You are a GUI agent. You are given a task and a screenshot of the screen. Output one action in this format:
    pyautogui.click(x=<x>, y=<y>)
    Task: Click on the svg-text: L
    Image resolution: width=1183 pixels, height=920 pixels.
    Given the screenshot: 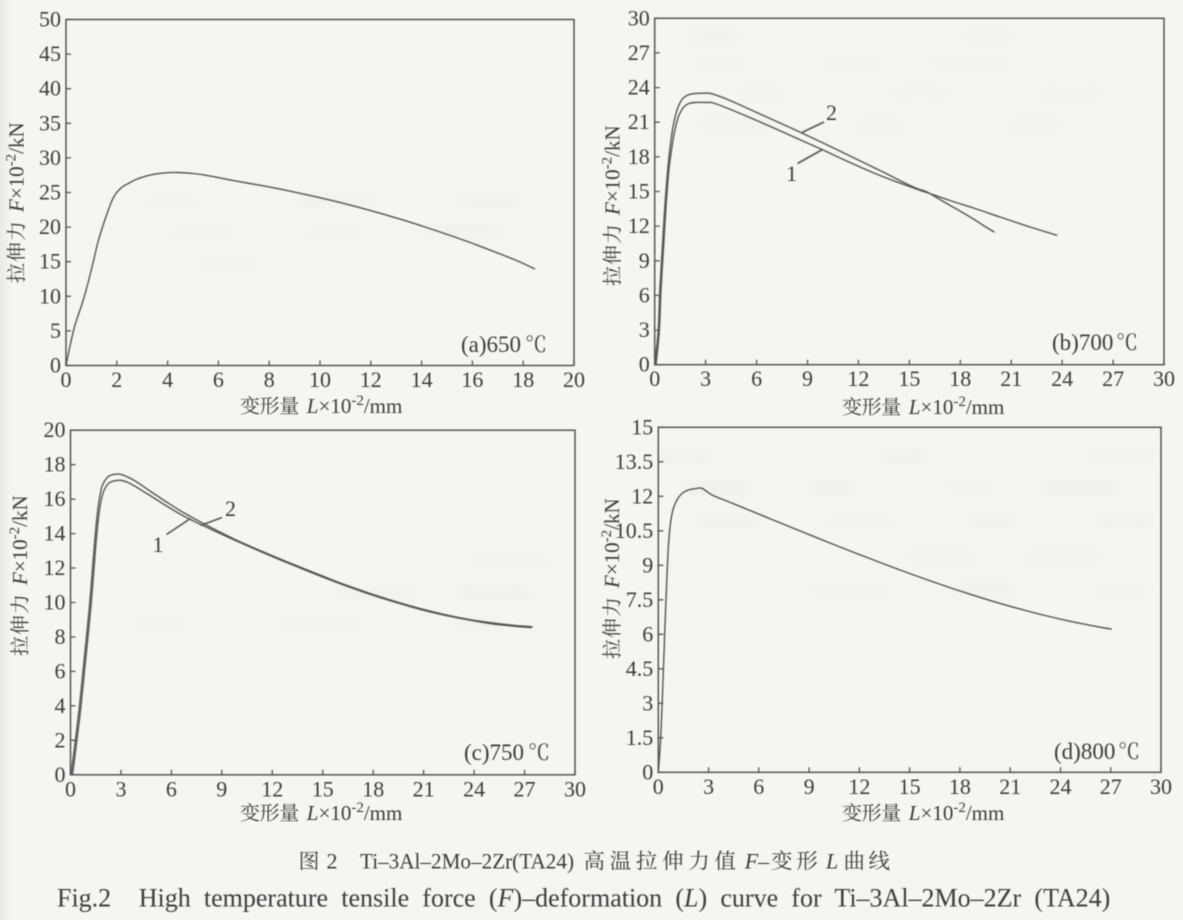 What is the action you would take?
    pyautogui.click(x=831, y=861)
    